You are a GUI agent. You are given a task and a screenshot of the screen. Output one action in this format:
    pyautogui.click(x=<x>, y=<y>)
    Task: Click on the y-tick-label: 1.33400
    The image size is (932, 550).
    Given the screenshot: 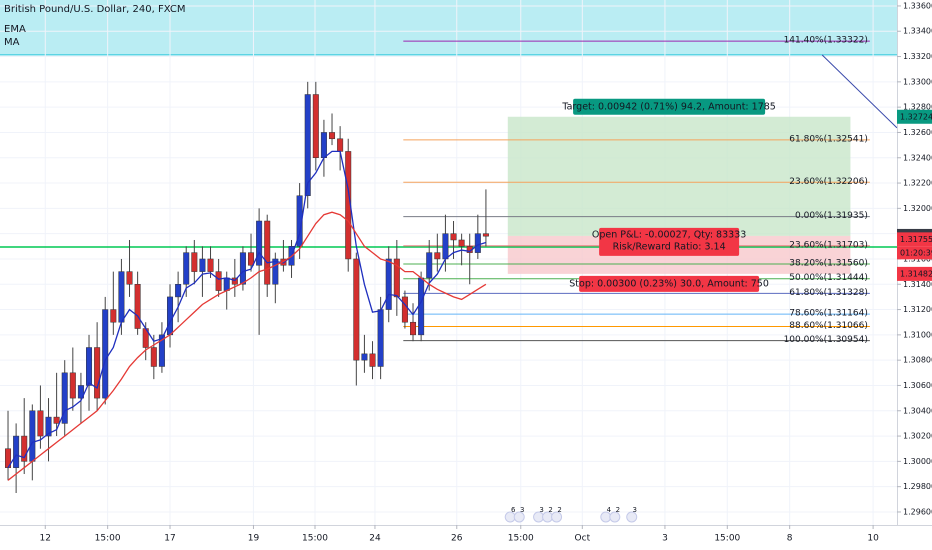 What is the action you would take?
    pyautogui.click(x=917, y=31)
    